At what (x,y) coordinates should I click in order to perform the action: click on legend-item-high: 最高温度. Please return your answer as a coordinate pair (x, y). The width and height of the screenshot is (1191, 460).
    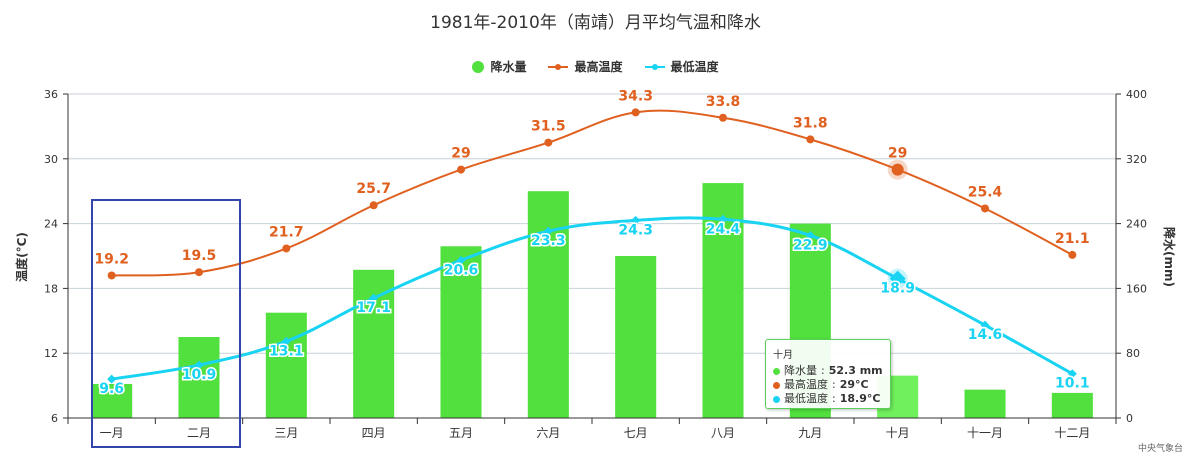
    Looking at the image, I should click on (585, 66).